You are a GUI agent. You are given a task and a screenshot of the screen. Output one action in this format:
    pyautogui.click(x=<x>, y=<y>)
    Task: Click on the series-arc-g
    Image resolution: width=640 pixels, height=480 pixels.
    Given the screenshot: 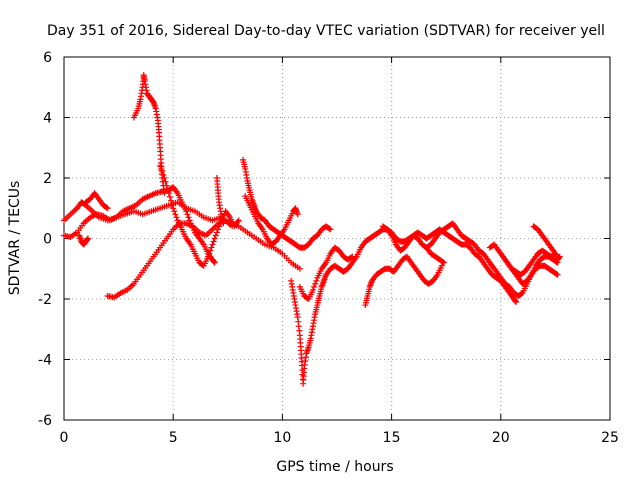 What is the action you would take?
    pyautogui.click(x=199, y=215)
    